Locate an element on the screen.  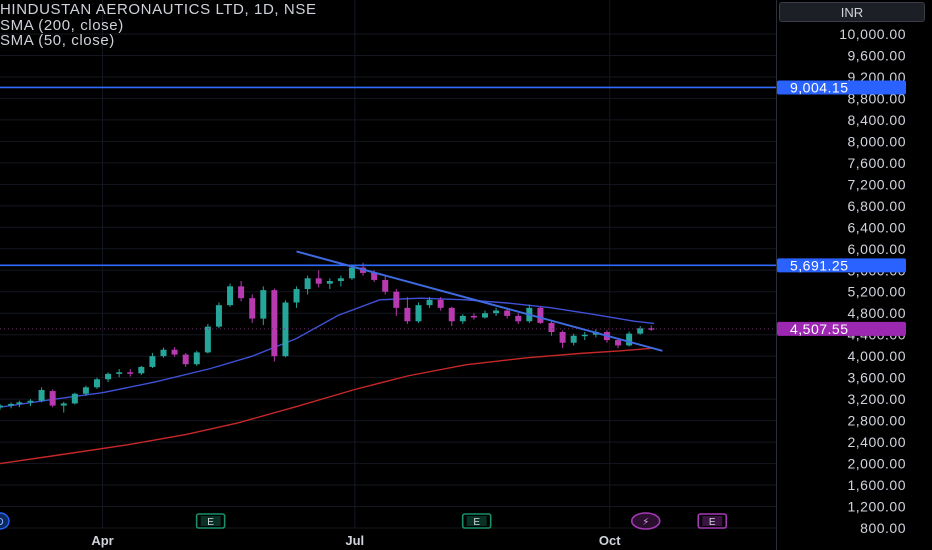
resistance-trendline is located at coordinates (479, 301).